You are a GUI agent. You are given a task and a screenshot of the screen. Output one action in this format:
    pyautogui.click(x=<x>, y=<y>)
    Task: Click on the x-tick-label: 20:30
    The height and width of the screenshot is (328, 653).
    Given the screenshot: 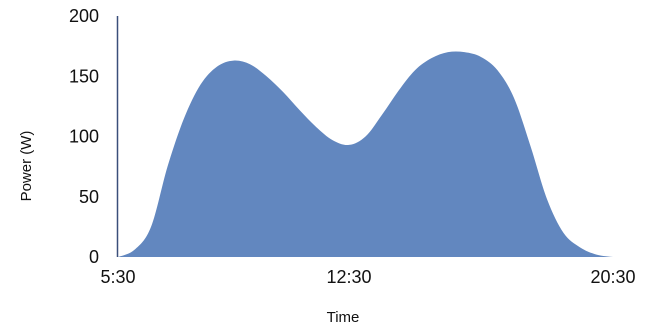 What is the action you would take?
    pyautogui.click(x=612, y=277)
    